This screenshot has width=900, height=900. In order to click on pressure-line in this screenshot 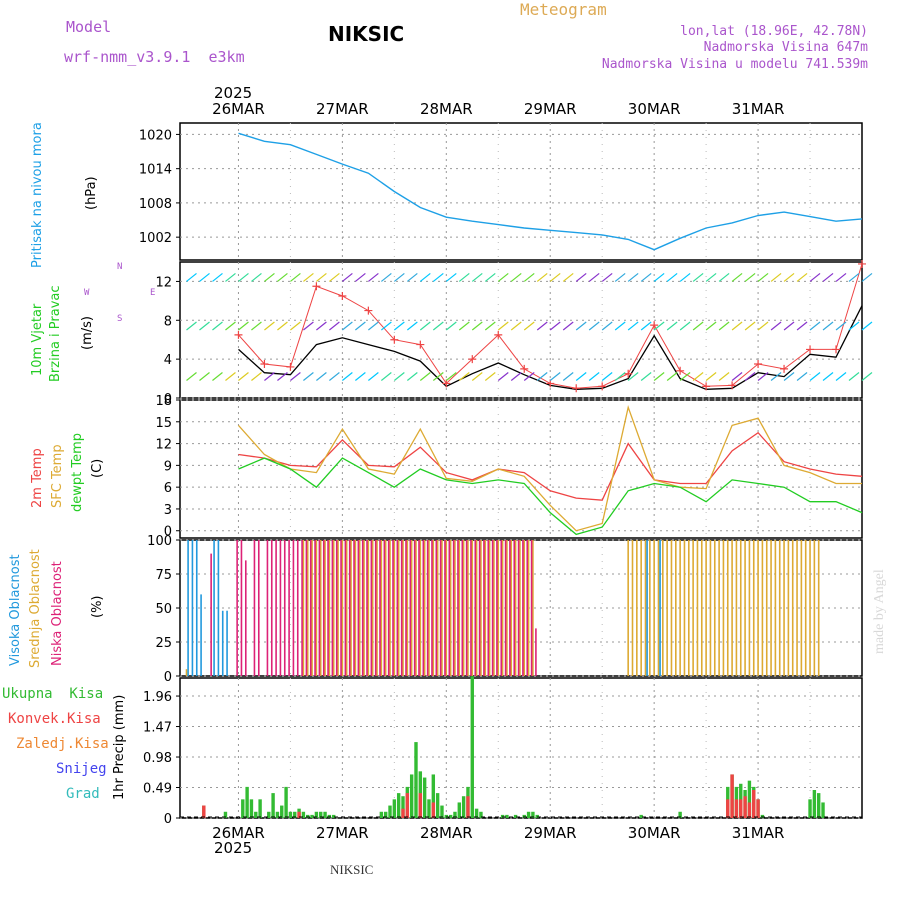, I will do `click(550, 191)`.